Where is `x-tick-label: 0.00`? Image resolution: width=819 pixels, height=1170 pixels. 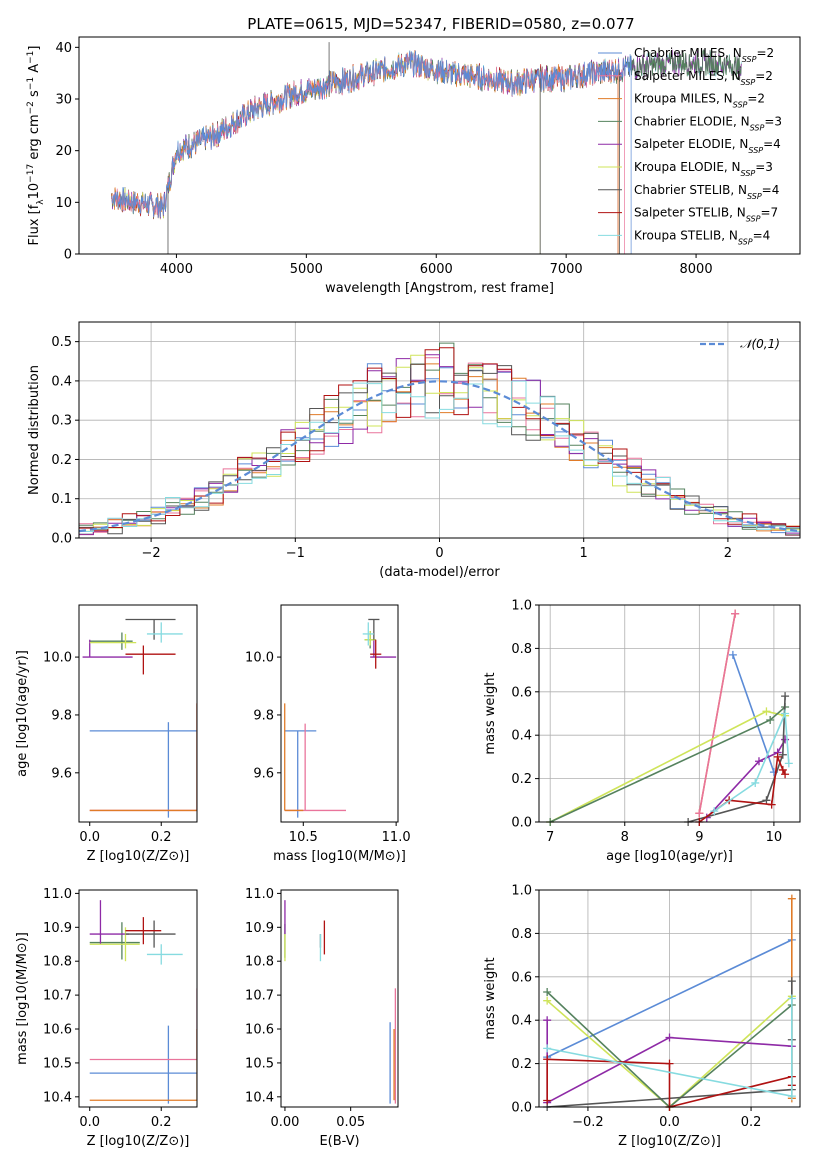 x-tick-label: 0.00 is located at coordinates (284, 1122).